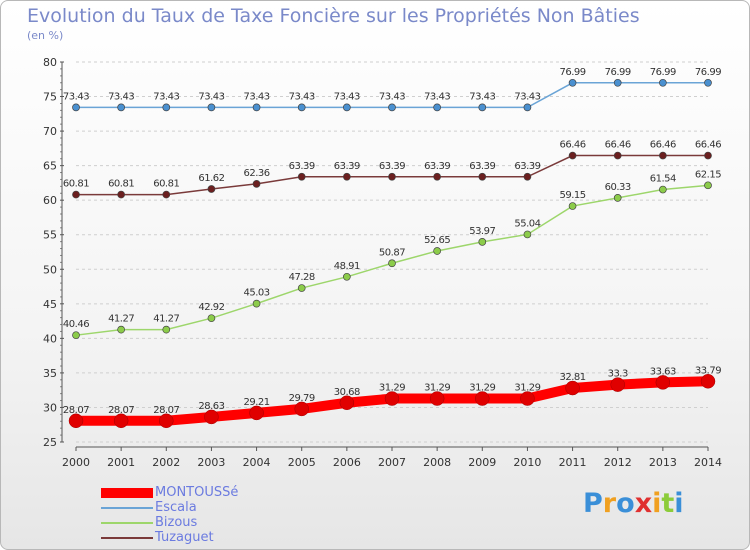 The height and width of the screenshot is (550, 750). I want to click on legend-label: Escala, so click(176, 507).